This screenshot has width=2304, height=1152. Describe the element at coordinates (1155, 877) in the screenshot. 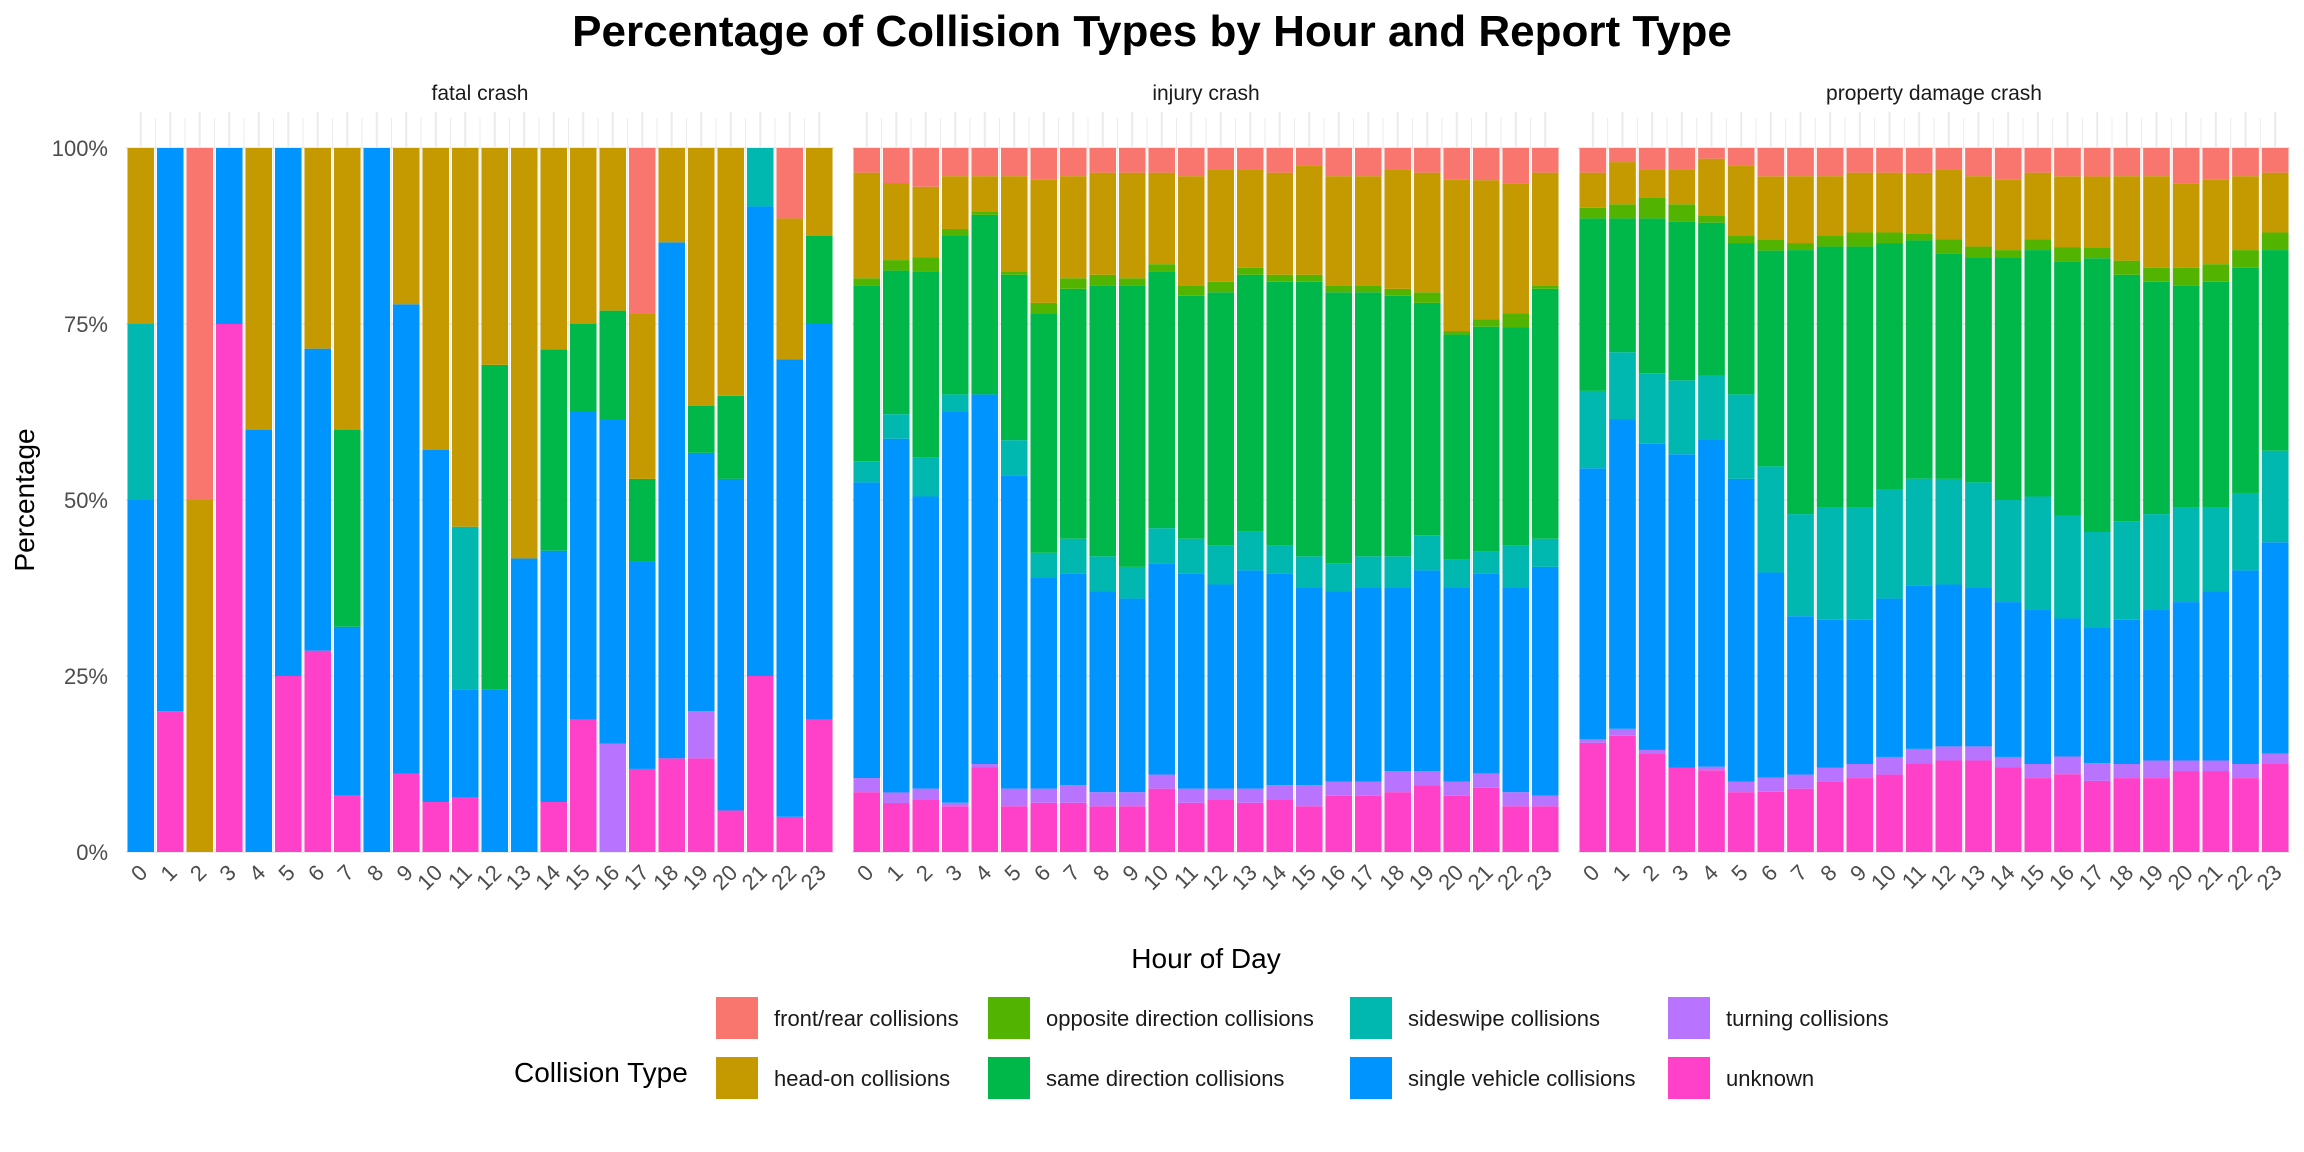

I see `x-tick-label: 10` at that location.